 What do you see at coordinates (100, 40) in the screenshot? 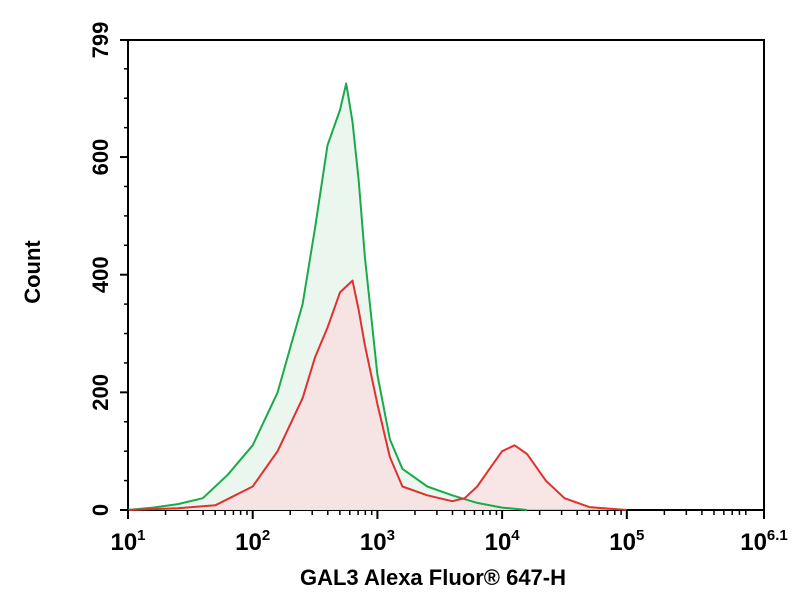
I see `y-tick-label: 799` at bounding box center [100, 40].